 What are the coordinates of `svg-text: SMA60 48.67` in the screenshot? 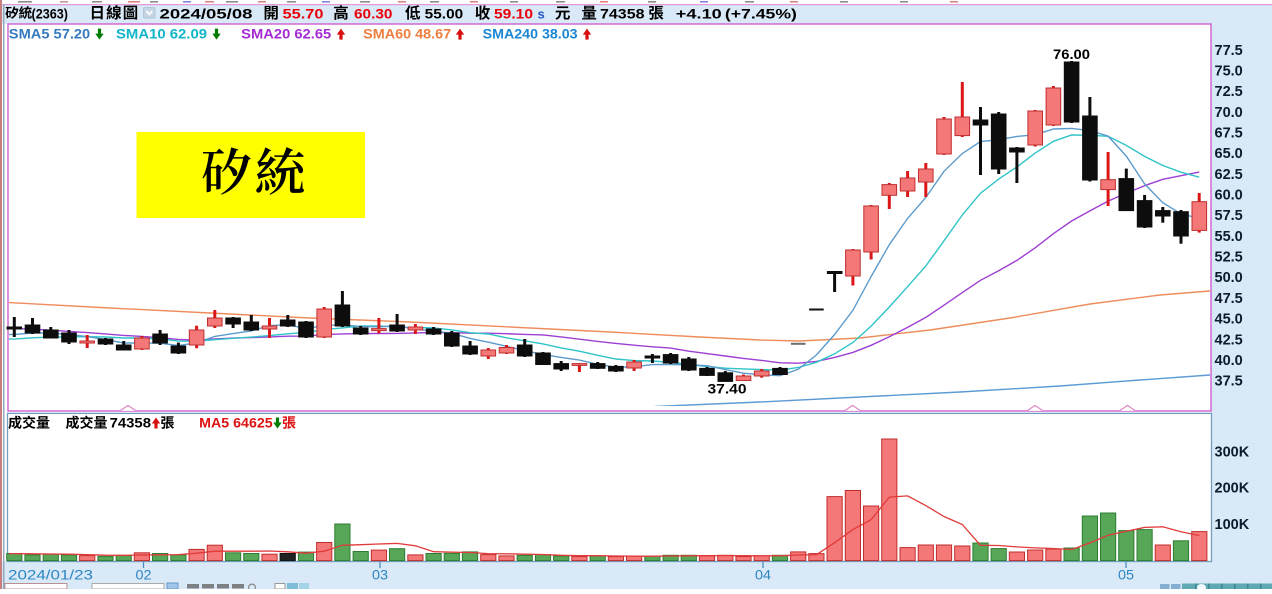 It's located at (407, 34).